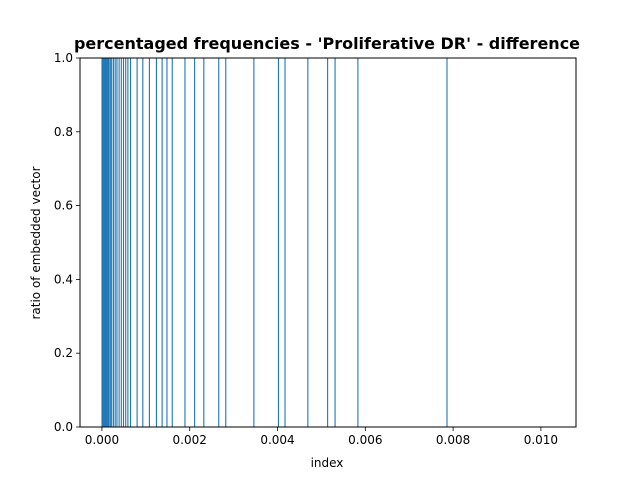 This screenshot has width=640, height=480. What do you see at coordinates (67, 242) in the screenshot?
I see `y-axis: 0.0 0.2 0.4 0.6 0.8 1.0` at bounding box center [67, 242].